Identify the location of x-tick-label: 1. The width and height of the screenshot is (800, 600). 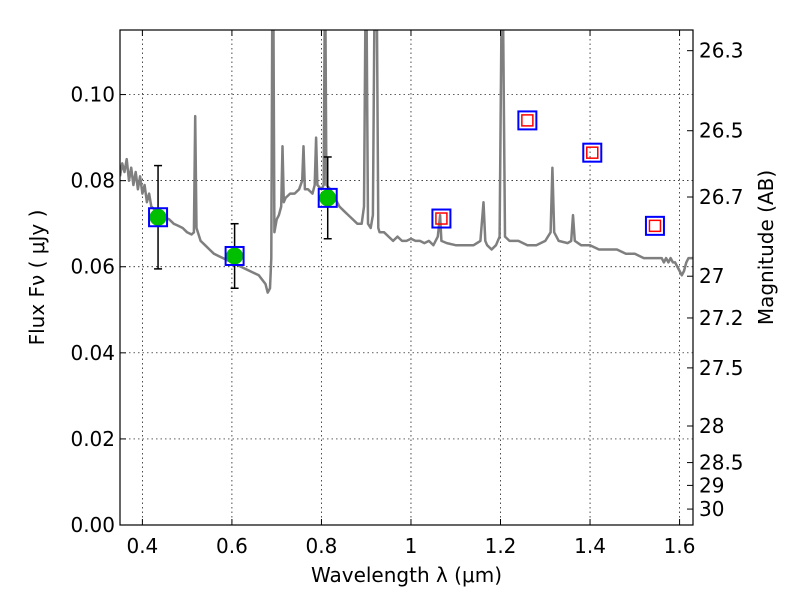
(411, 546).